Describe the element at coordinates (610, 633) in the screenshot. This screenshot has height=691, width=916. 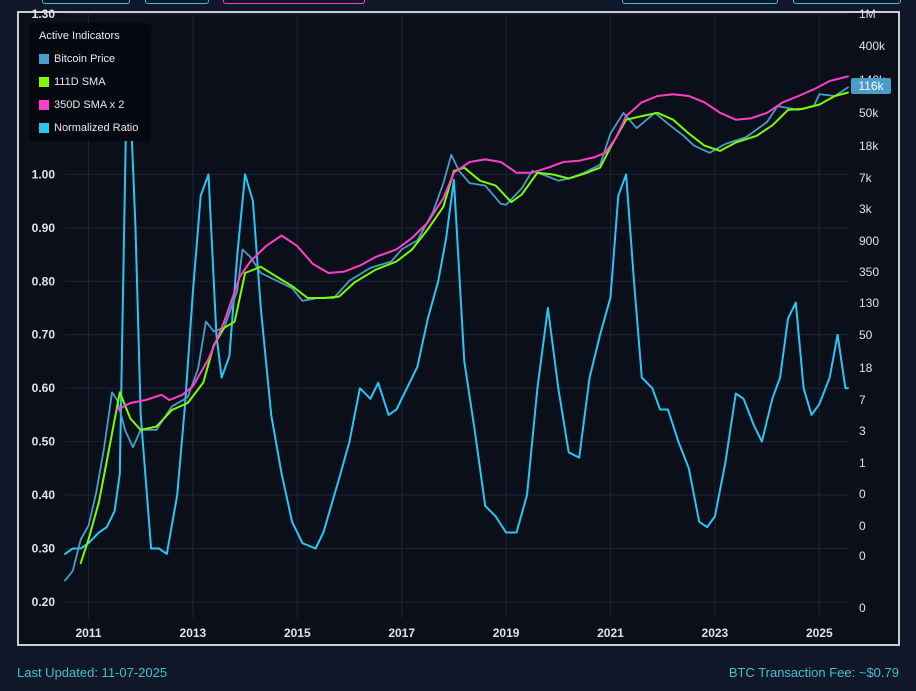
I see `x-tick-label: 2021` at that location.